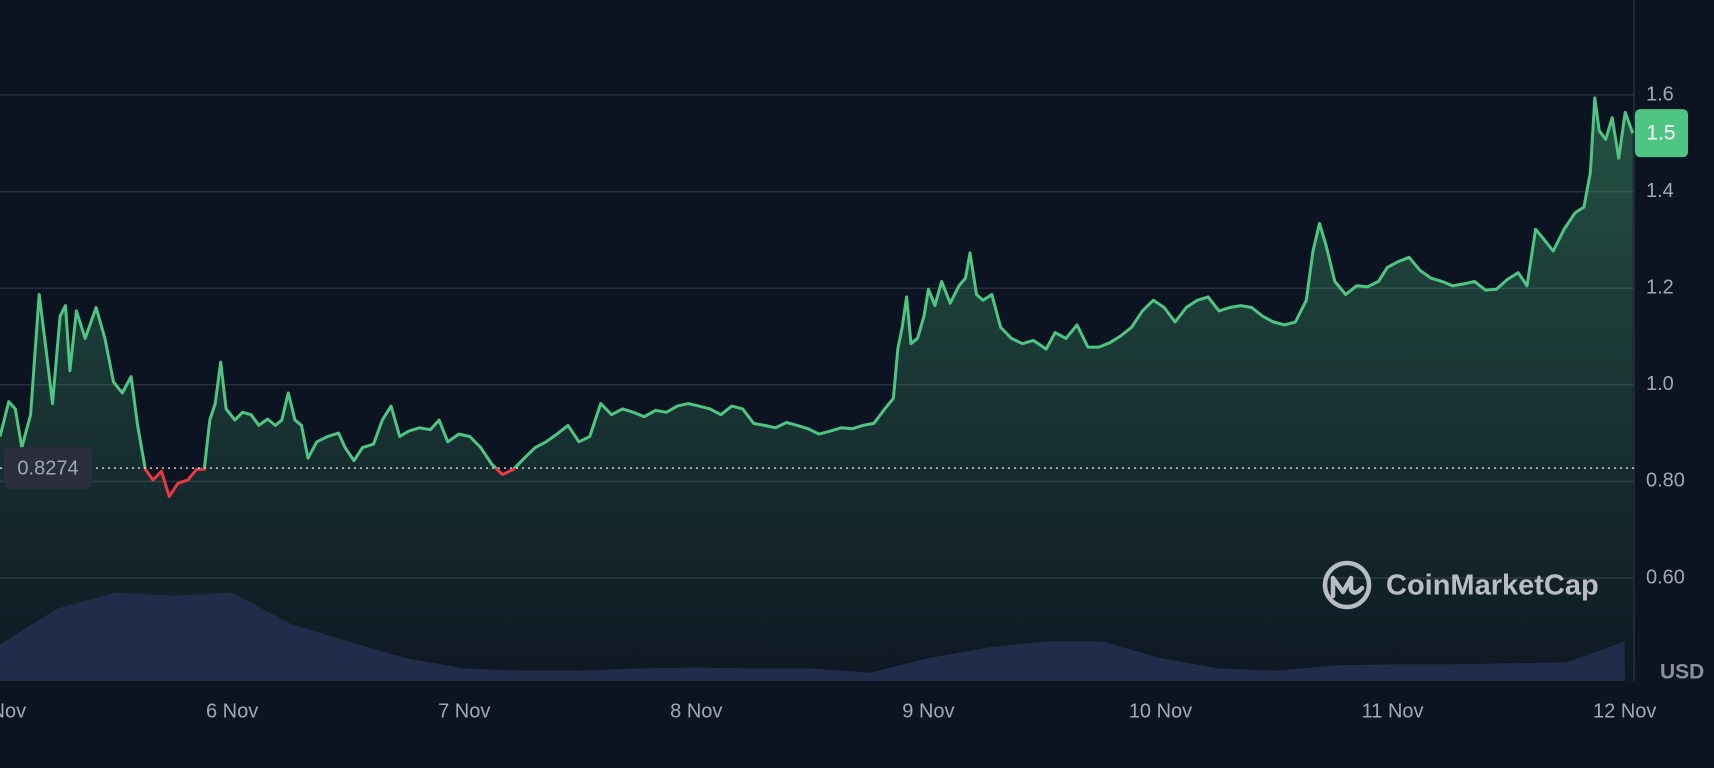 Image resolution: width=1714 pixels, height=768 pixels. I want to click on x-tick-label: 5 Nov, so click(13, 711).